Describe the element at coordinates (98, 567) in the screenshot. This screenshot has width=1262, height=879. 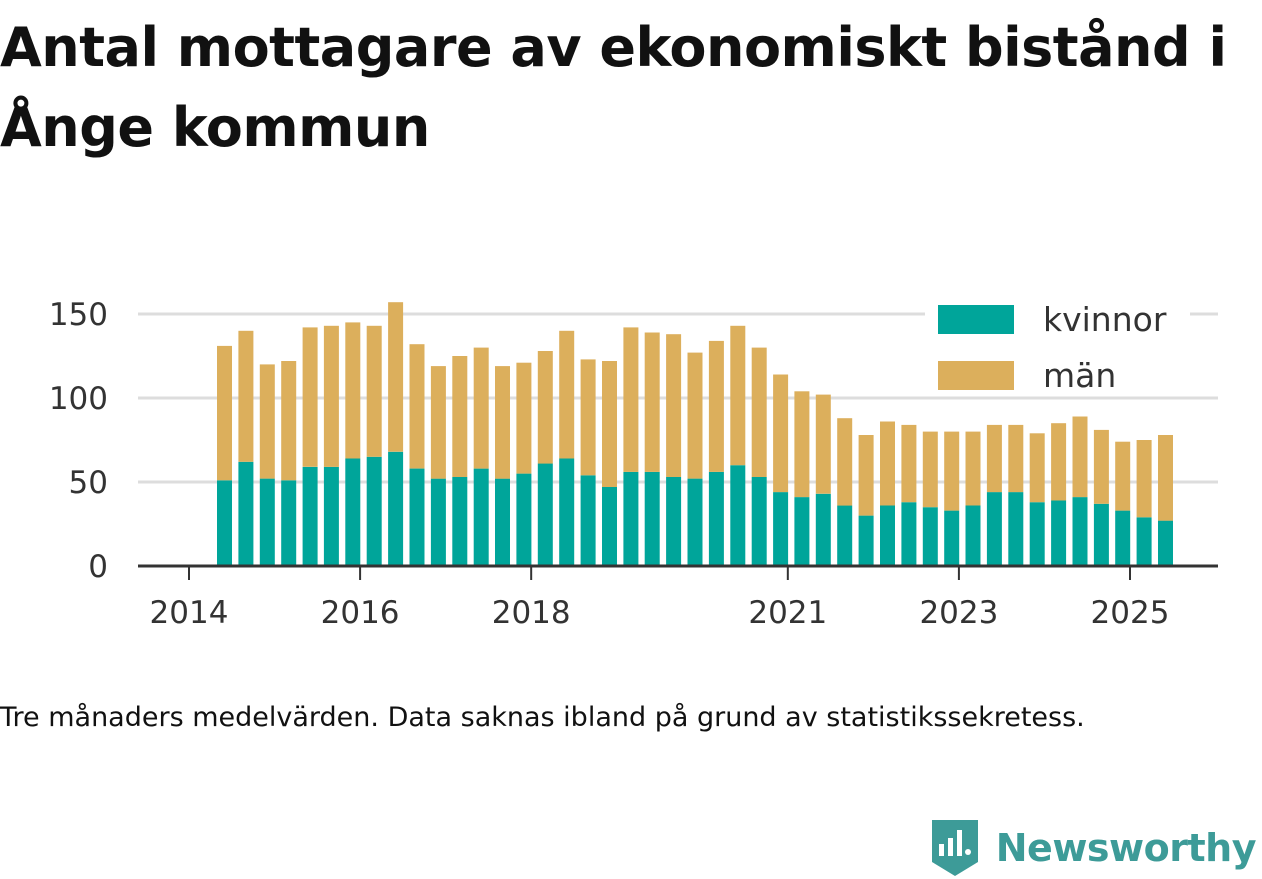
I see `y-tick-label: 0` at that location.